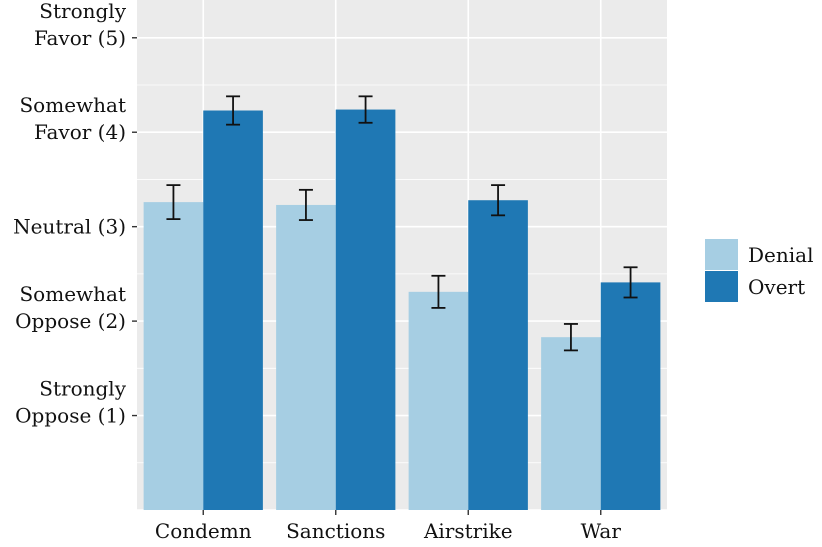 This screenshot has height=547, width=822. I want to click on x-tick-label: Condemn, so click(203, 531).